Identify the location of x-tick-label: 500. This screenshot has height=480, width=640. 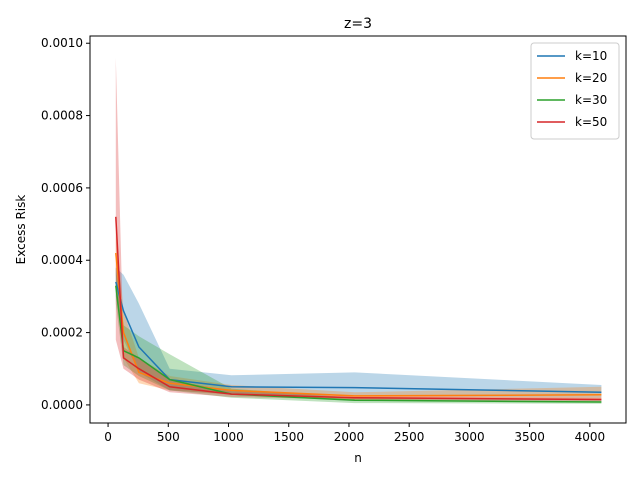
(168, 437).